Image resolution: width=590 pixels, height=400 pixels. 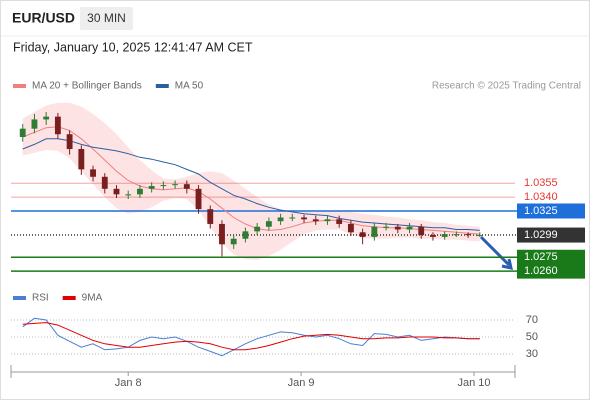 What do you see at coordinates (541, 183) in the screenshot?
I see `level-label: 1.0355` at bounding box center [541, 183].